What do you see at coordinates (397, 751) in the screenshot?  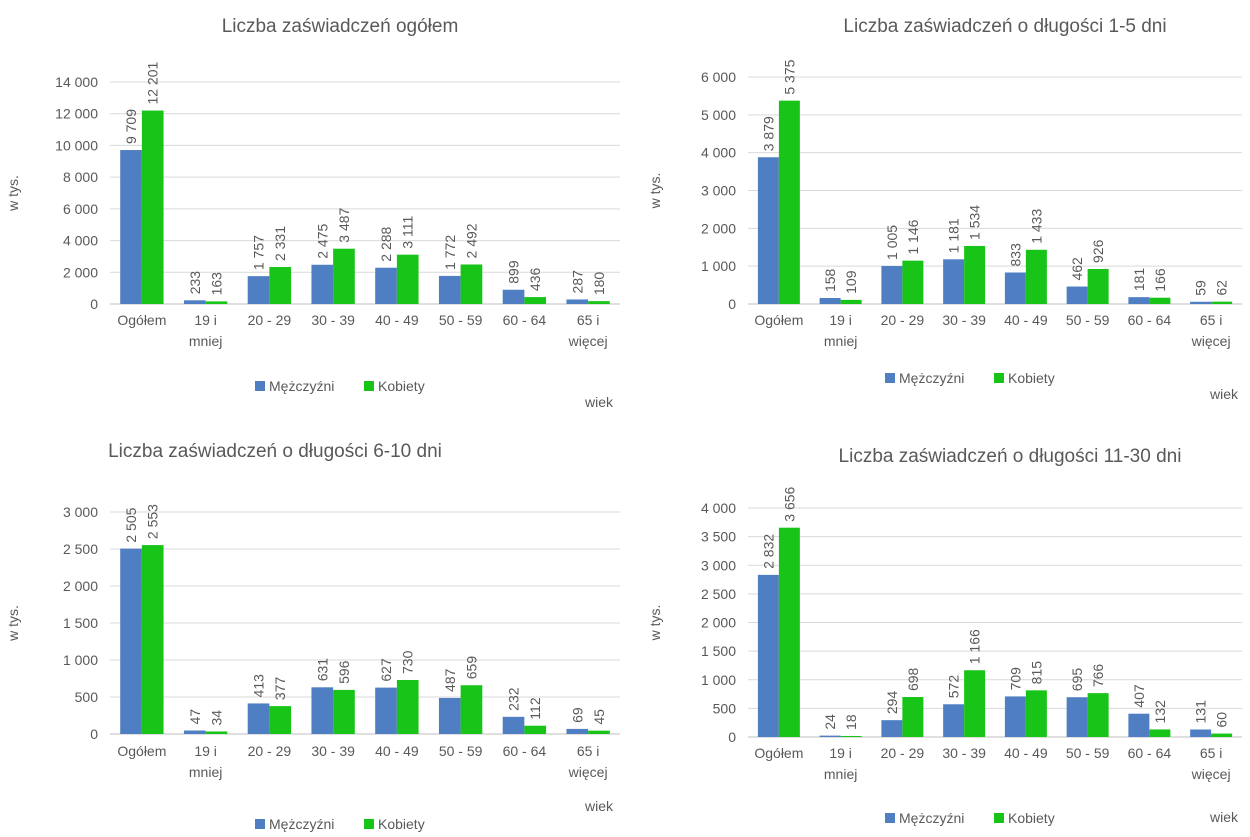 I see `x-tick-label: 40 - 49` at bounding box center [397, 751].